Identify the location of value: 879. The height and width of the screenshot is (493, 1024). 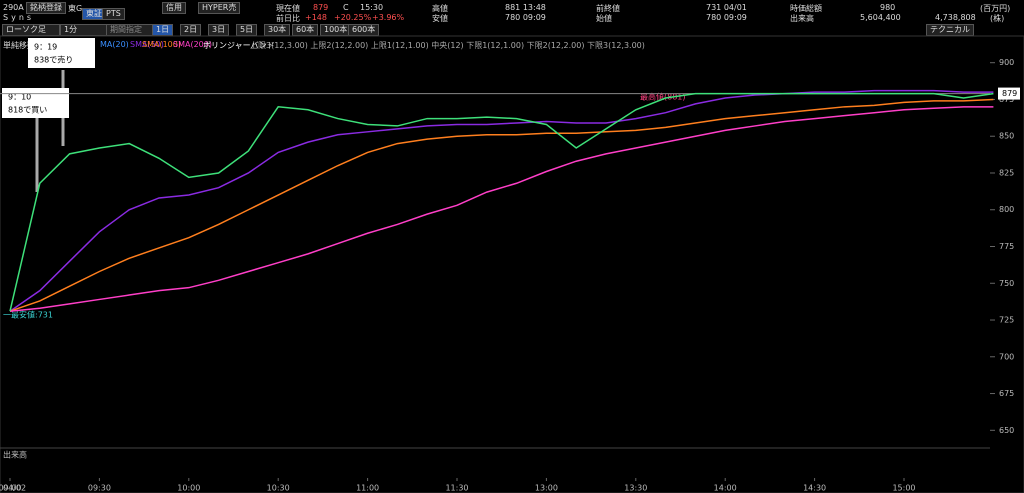
(321, 7).